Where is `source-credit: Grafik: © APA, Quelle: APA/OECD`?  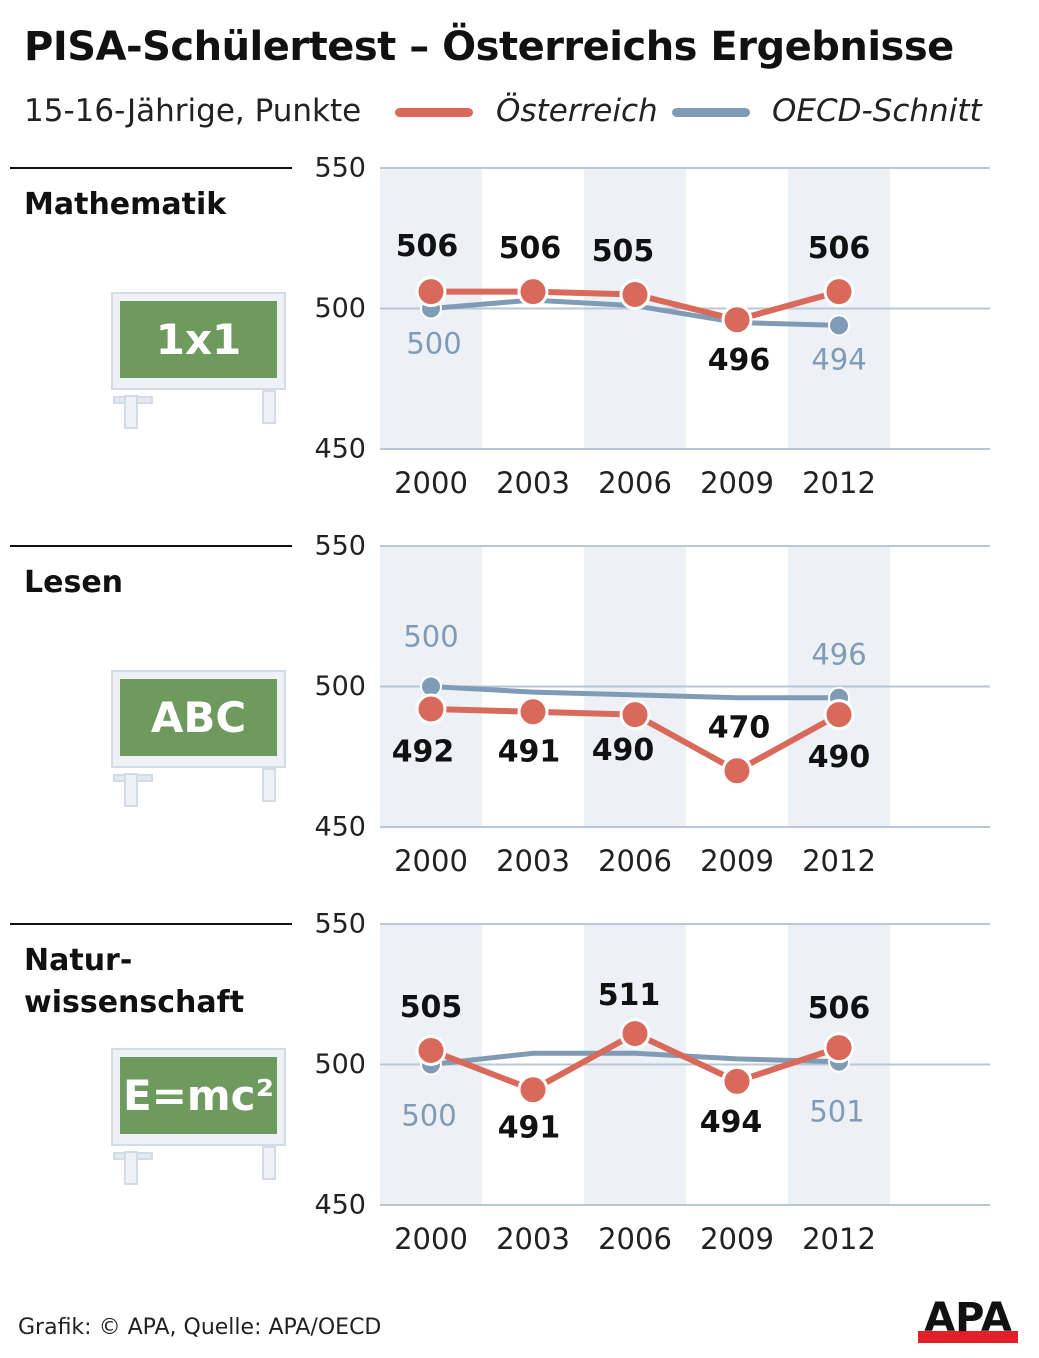
source-credit: Grafik: © APA, Quelle: APA/OECD is located at coordinates (200, 1327).